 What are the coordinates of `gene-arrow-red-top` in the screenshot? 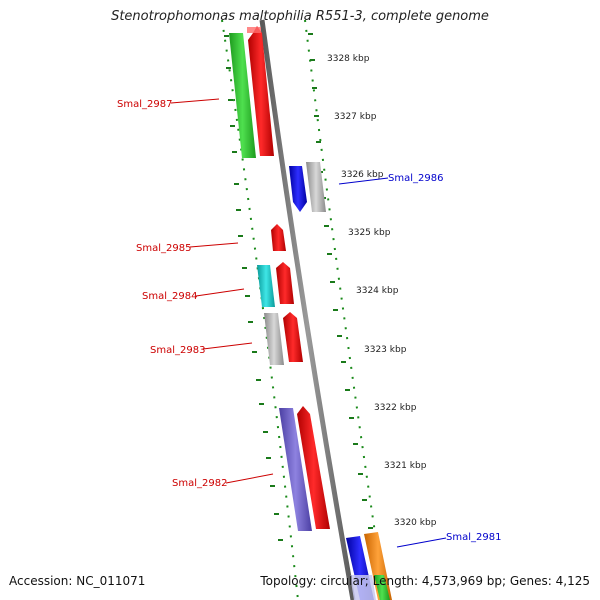 It's located at (254, 30).